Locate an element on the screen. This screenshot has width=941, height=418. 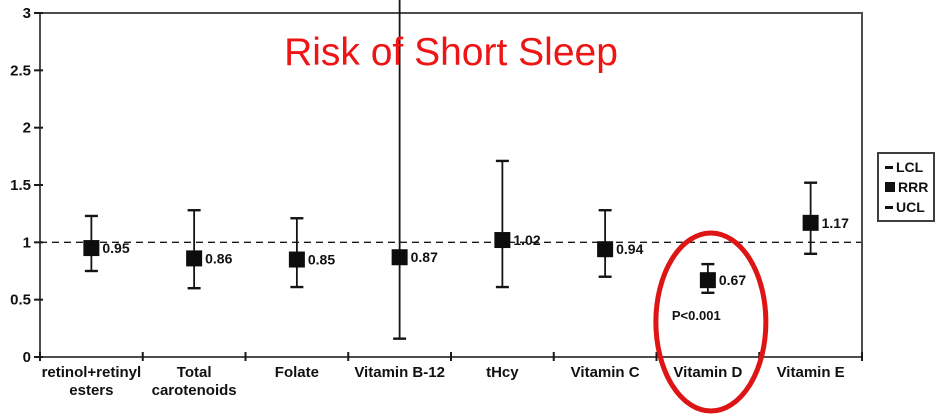
y-tick-label: 0 is located at coordinates (27, 357).